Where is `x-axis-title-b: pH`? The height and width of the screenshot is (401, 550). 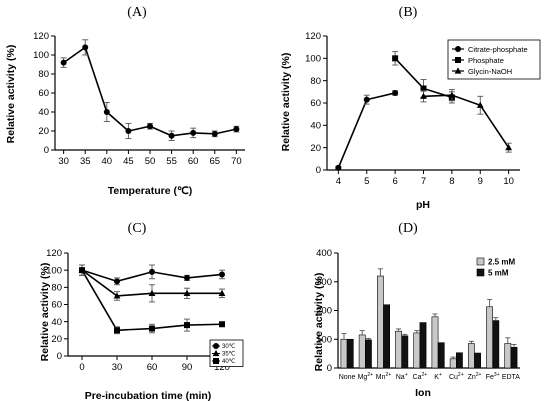
x-axis-title-b: pH is located at coordinates (423, 205).